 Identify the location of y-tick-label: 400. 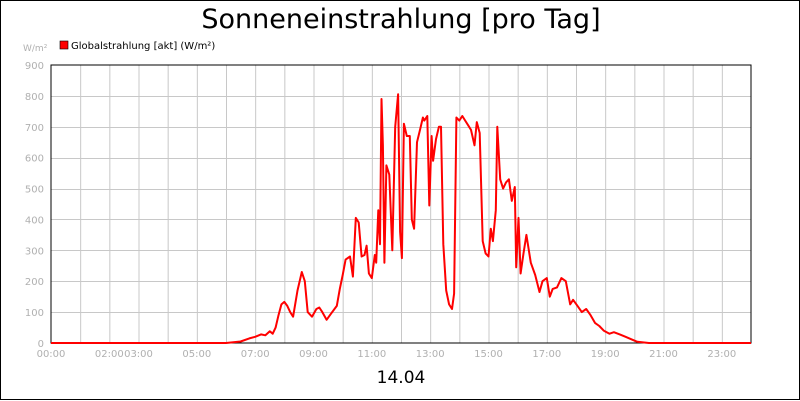
(34, 220).